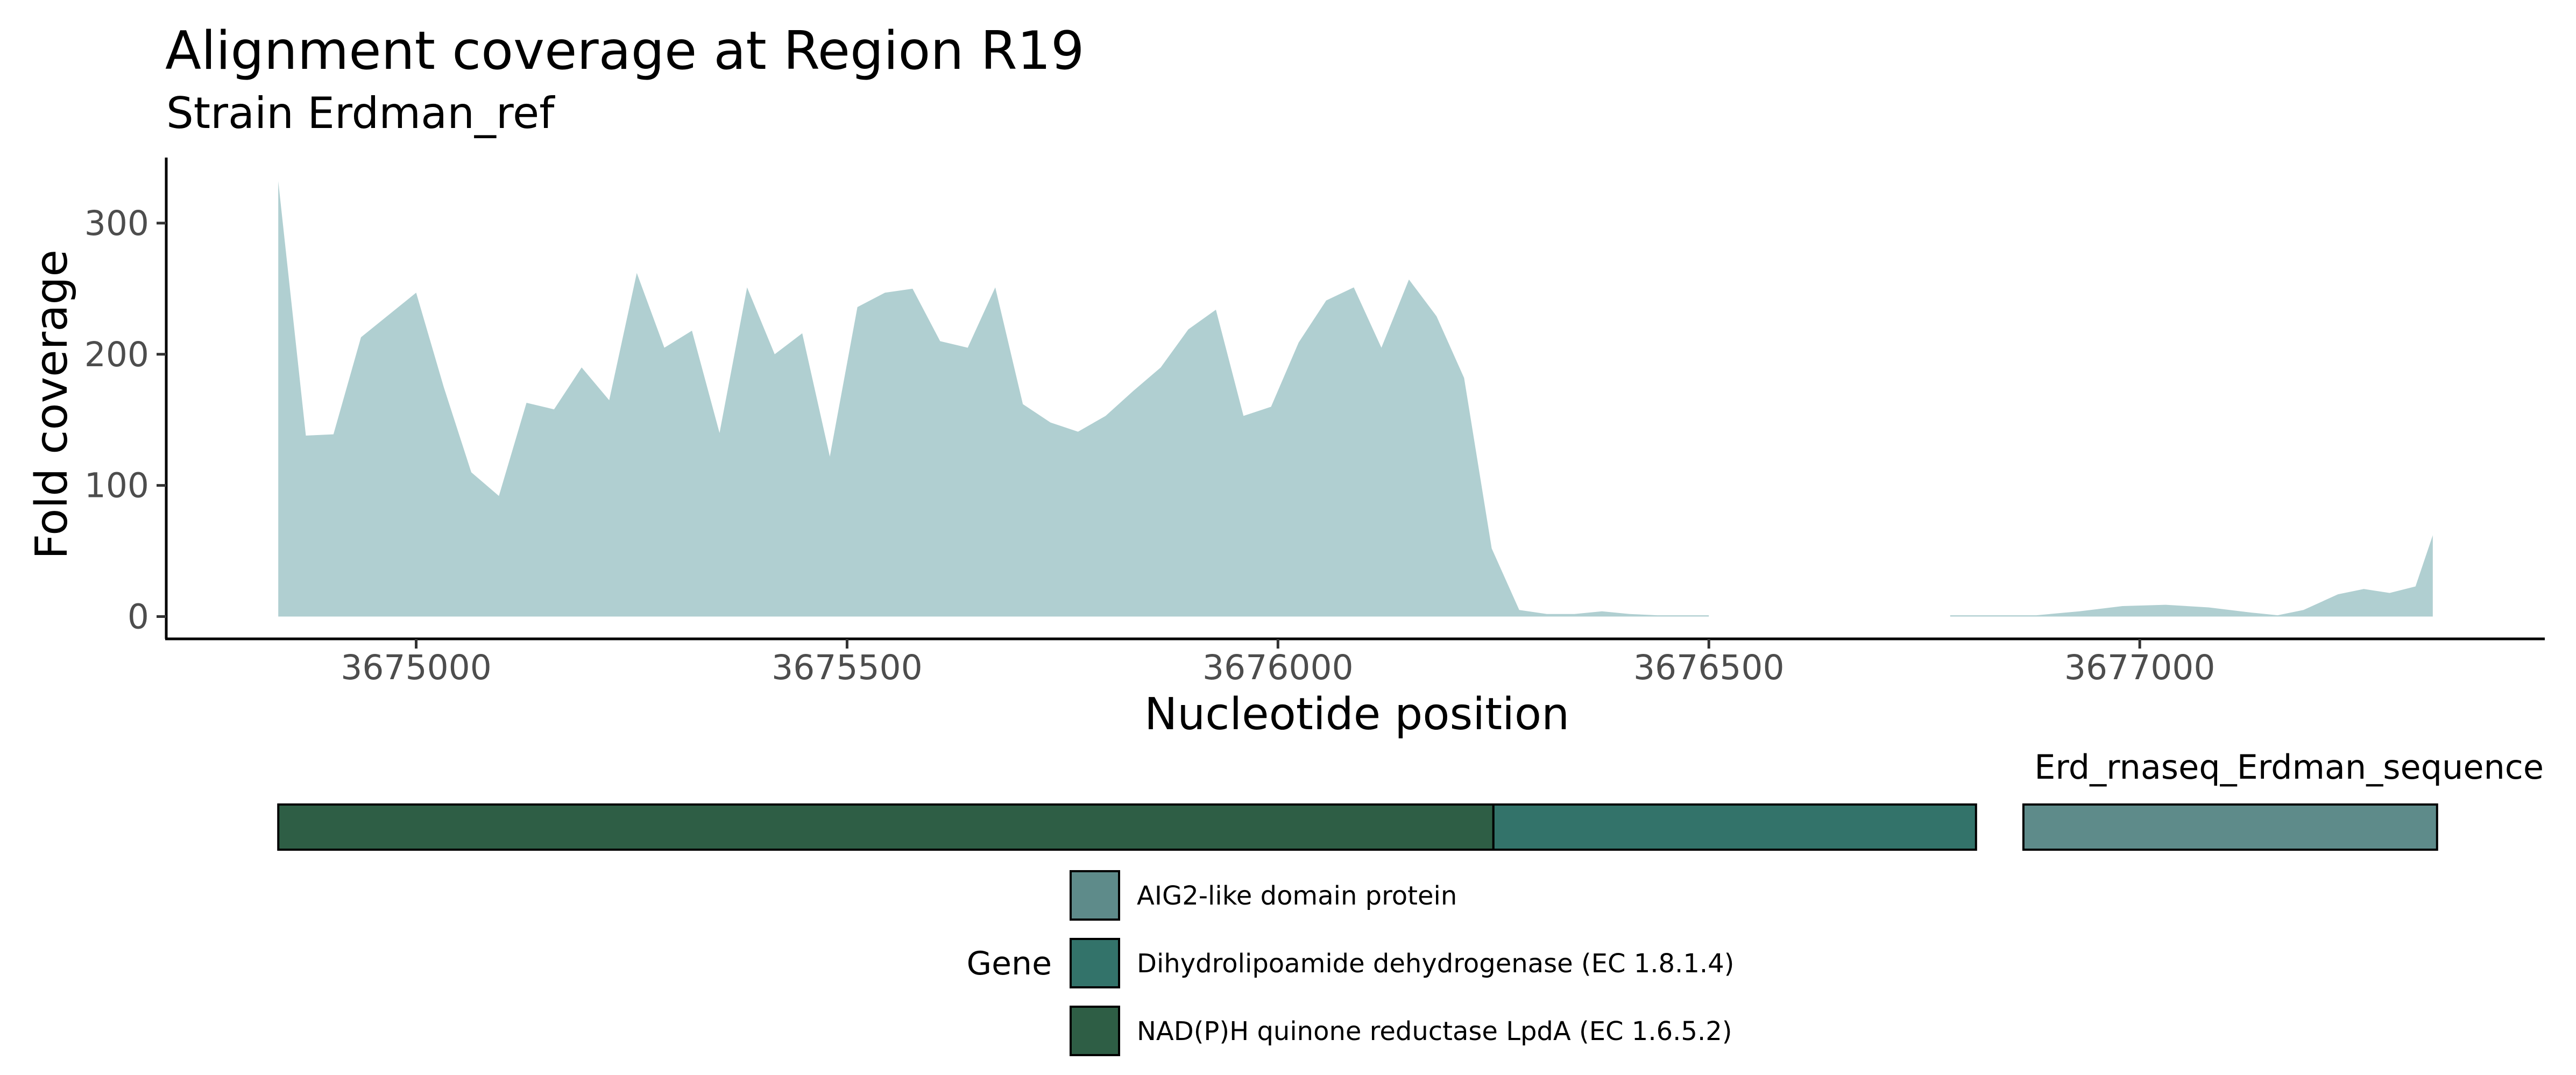 The height and width of the screenshot is (1075, 2576). Describe the element at coordinates (116, 486) in the screenshot. I see `y-tick-label: 100` at that location.